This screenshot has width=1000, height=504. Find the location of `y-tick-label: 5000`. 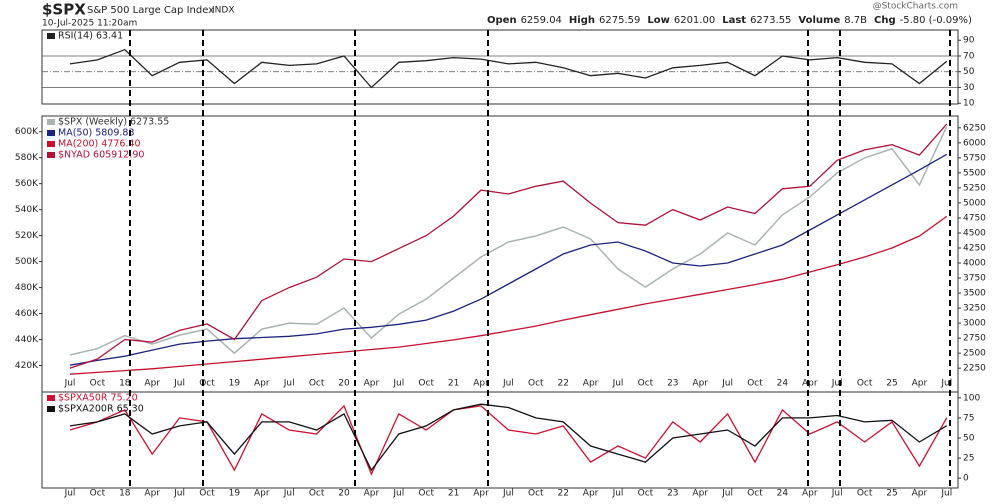

y-tick-label: 5000 is located at coordinates (974, 203).